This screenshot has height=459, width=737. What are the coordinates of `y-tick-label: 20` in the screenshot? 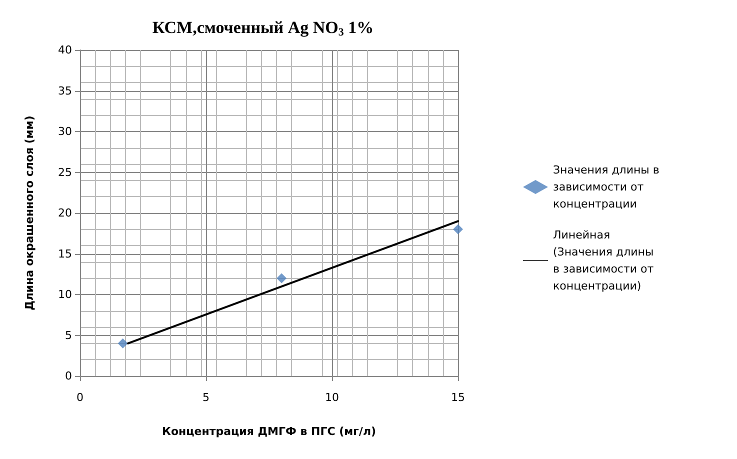 It's located at (65, 213).